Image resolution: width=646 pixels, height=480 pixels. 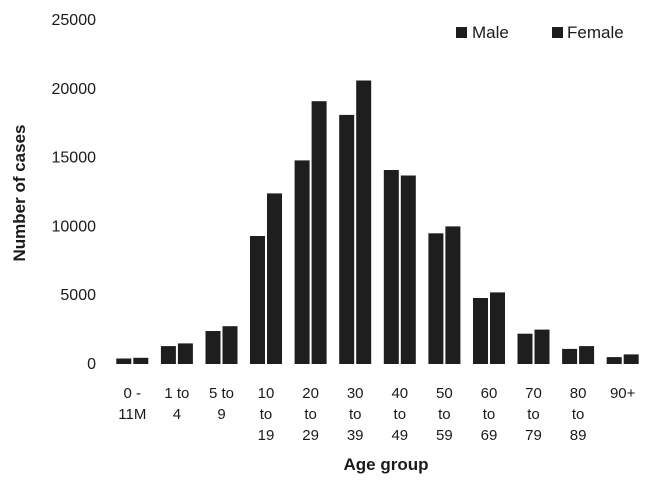 I want to click on x-tick-line: 60, so click(x=489, y=393).